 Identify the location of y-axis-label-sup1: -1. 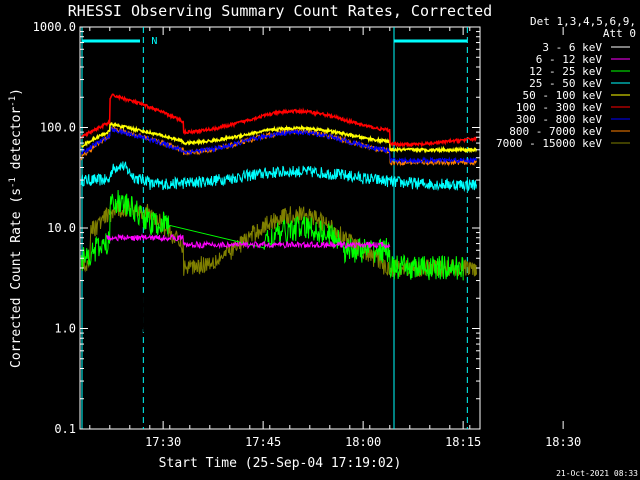
(13, 182).